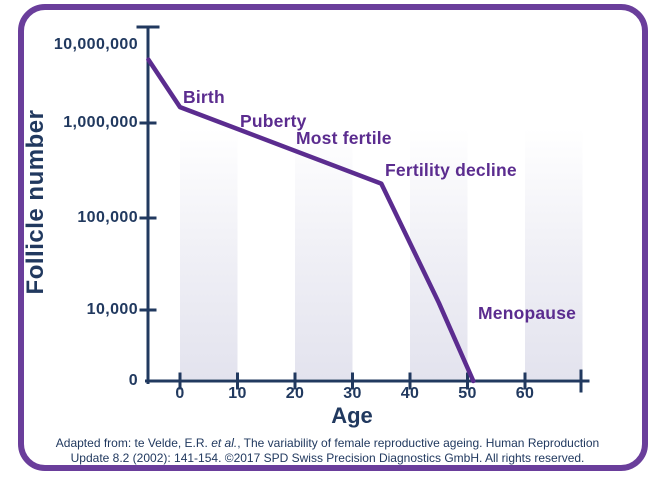 This screenshot has height=482, width=655. Describe the element at coordinates (344, 138) in the screenshot. I see `annotation-most-fertile: Most fertile` at that location.